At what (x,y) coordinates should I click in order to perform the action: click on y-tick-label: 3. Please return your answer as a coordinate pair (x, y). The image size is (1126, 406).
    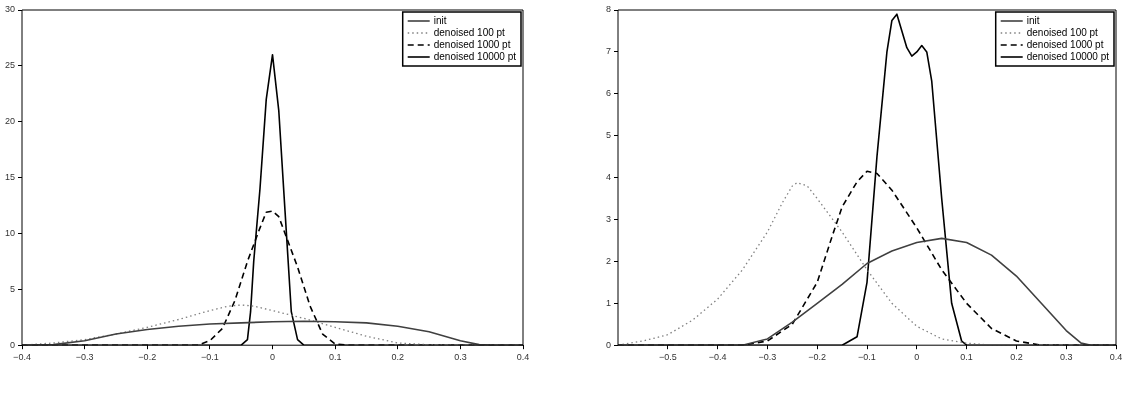
    Looking at the image, I should click on (608, 218).